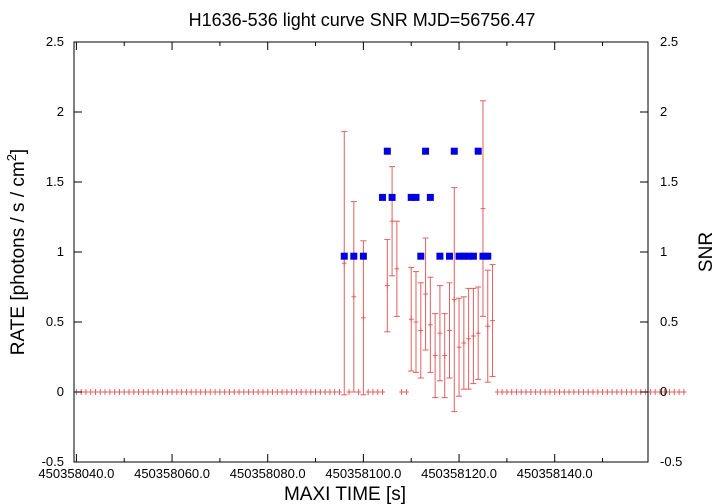 The height and width of the screenshot is (504, 720). What do you see at coordinates (663, 391) in the screenshot?
I see `y-right-tick-label: 0` at bounding box center [663, 391].